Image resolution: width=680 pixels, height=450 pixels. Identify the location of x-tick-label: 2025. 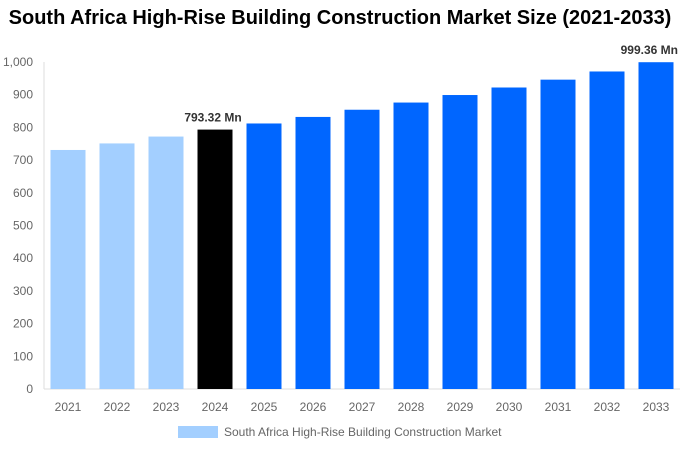
(264, 407).